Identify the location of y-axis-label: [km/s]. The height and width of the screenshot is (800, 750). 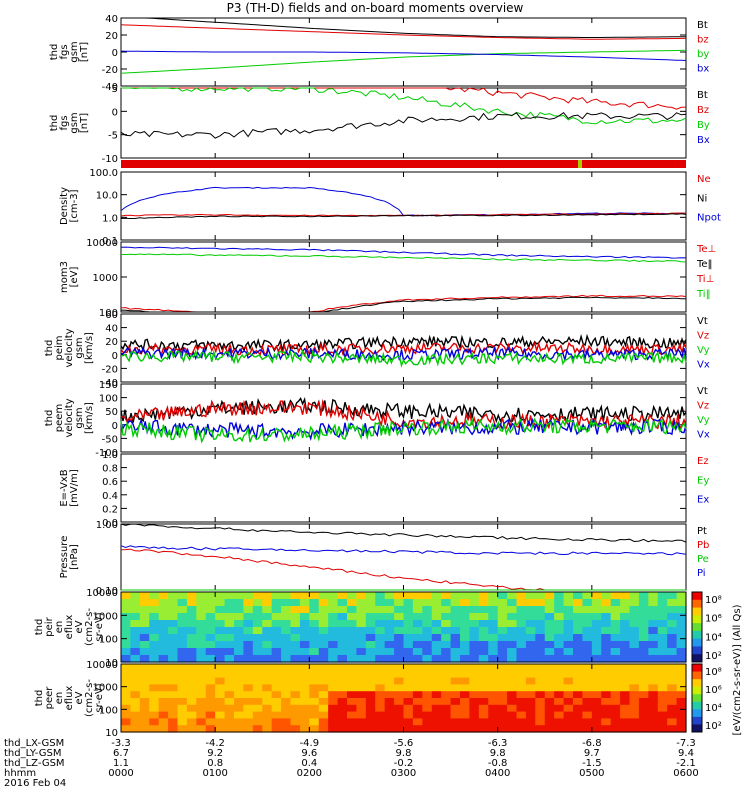
(89, 418).